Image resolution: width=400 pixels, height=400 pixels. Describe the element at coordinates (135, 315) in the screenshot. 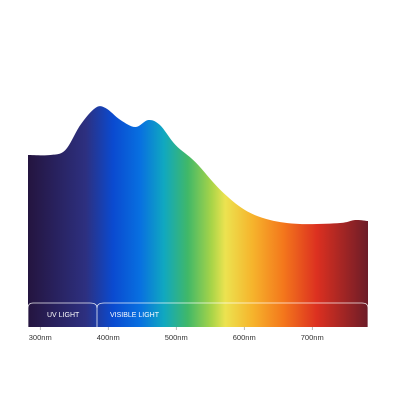

I see `band-label: VISIBLE LIGHT` at that location.